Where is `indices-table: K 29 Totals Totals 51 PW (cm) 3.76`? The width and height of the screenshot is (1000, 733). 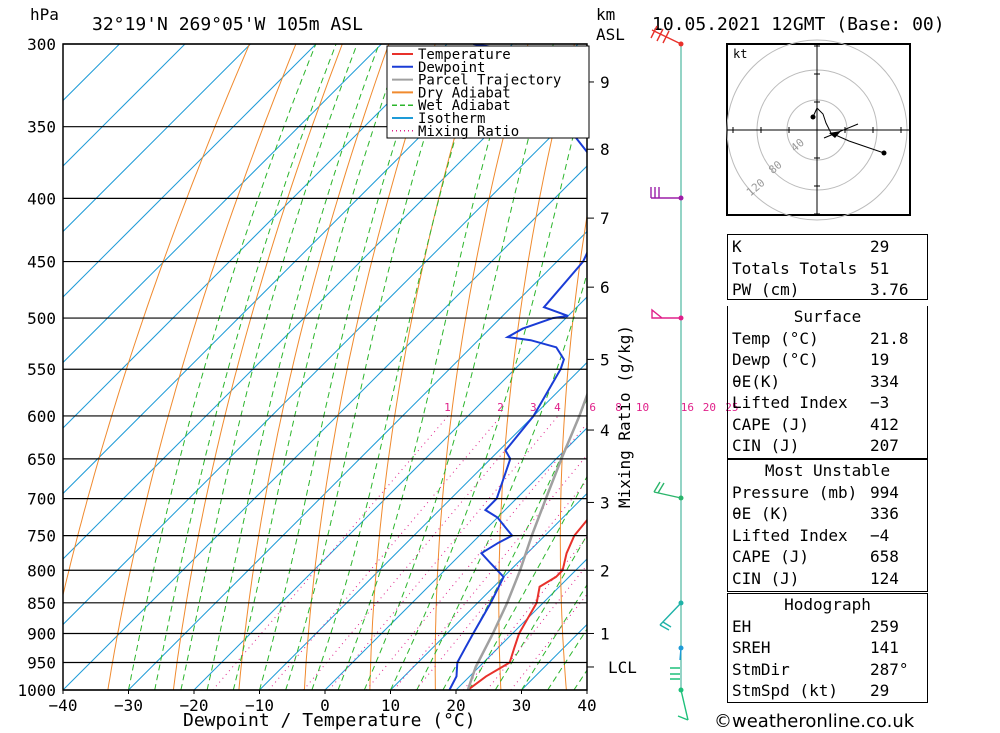 indices-table: K 29 Totals Totals 51 PW (cm) 3.76 is located at coordinates (827, 267).